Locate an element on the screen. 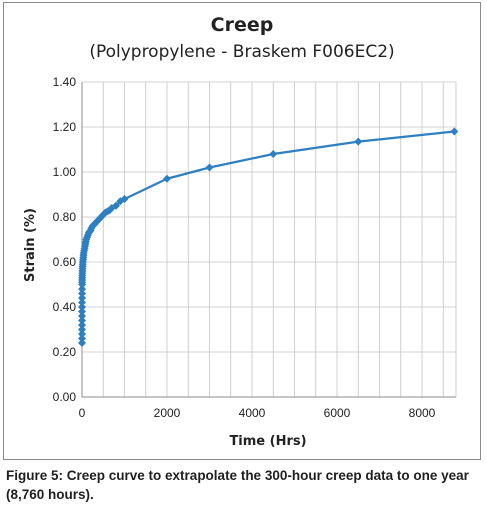 Image resolution: width=487 pixels, height=518 pixels. y-tick-label: 0.00 is located at coordinates (65, 397).